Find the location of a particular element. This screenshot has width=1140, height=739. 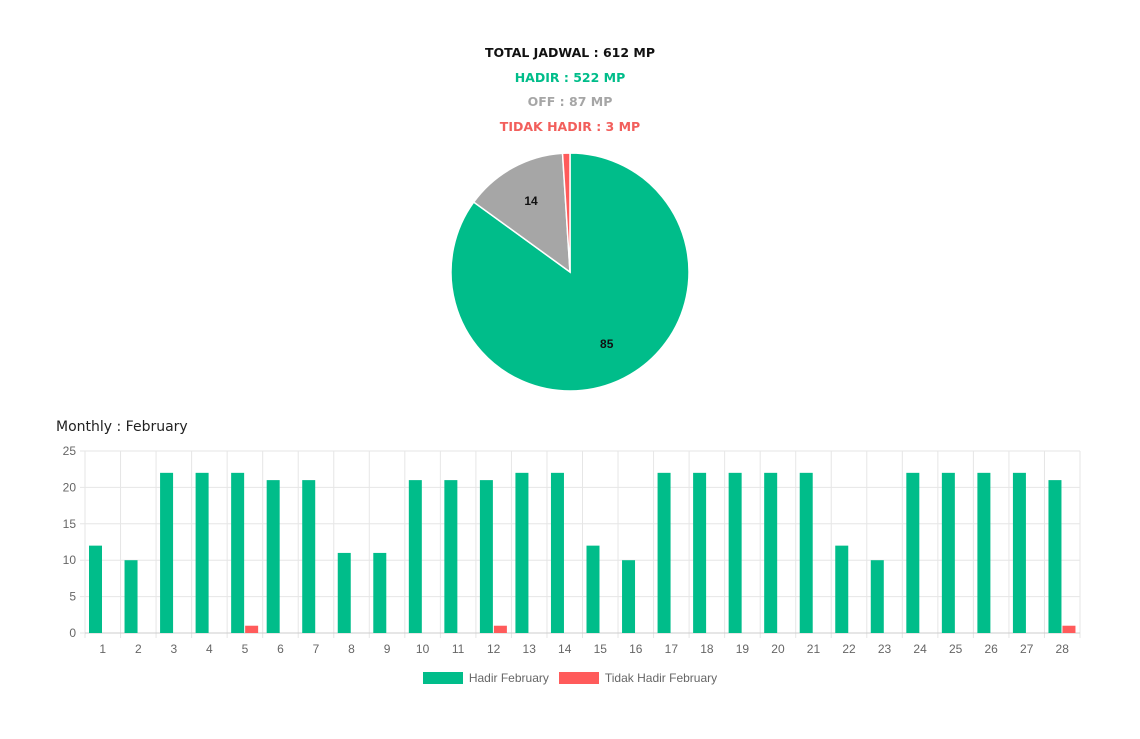

x-tick-label: 13 is located at coordinates (530, 649).